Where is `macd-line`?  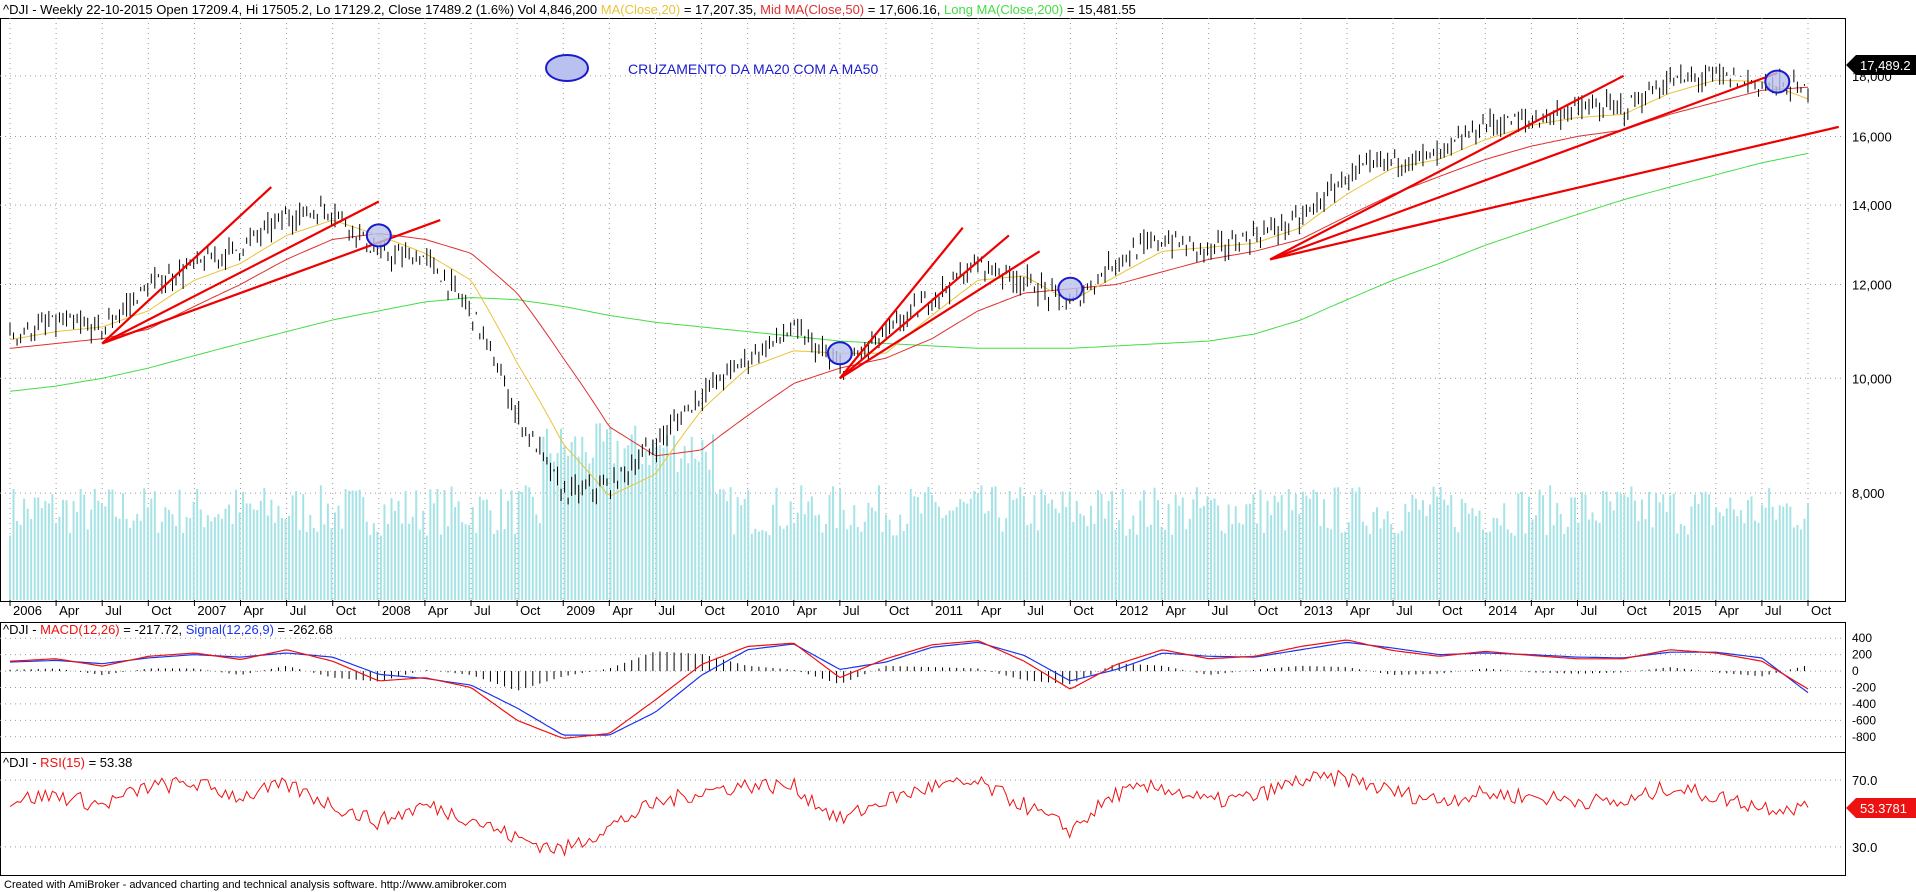 macd-line is located at coordinates (909, 689).